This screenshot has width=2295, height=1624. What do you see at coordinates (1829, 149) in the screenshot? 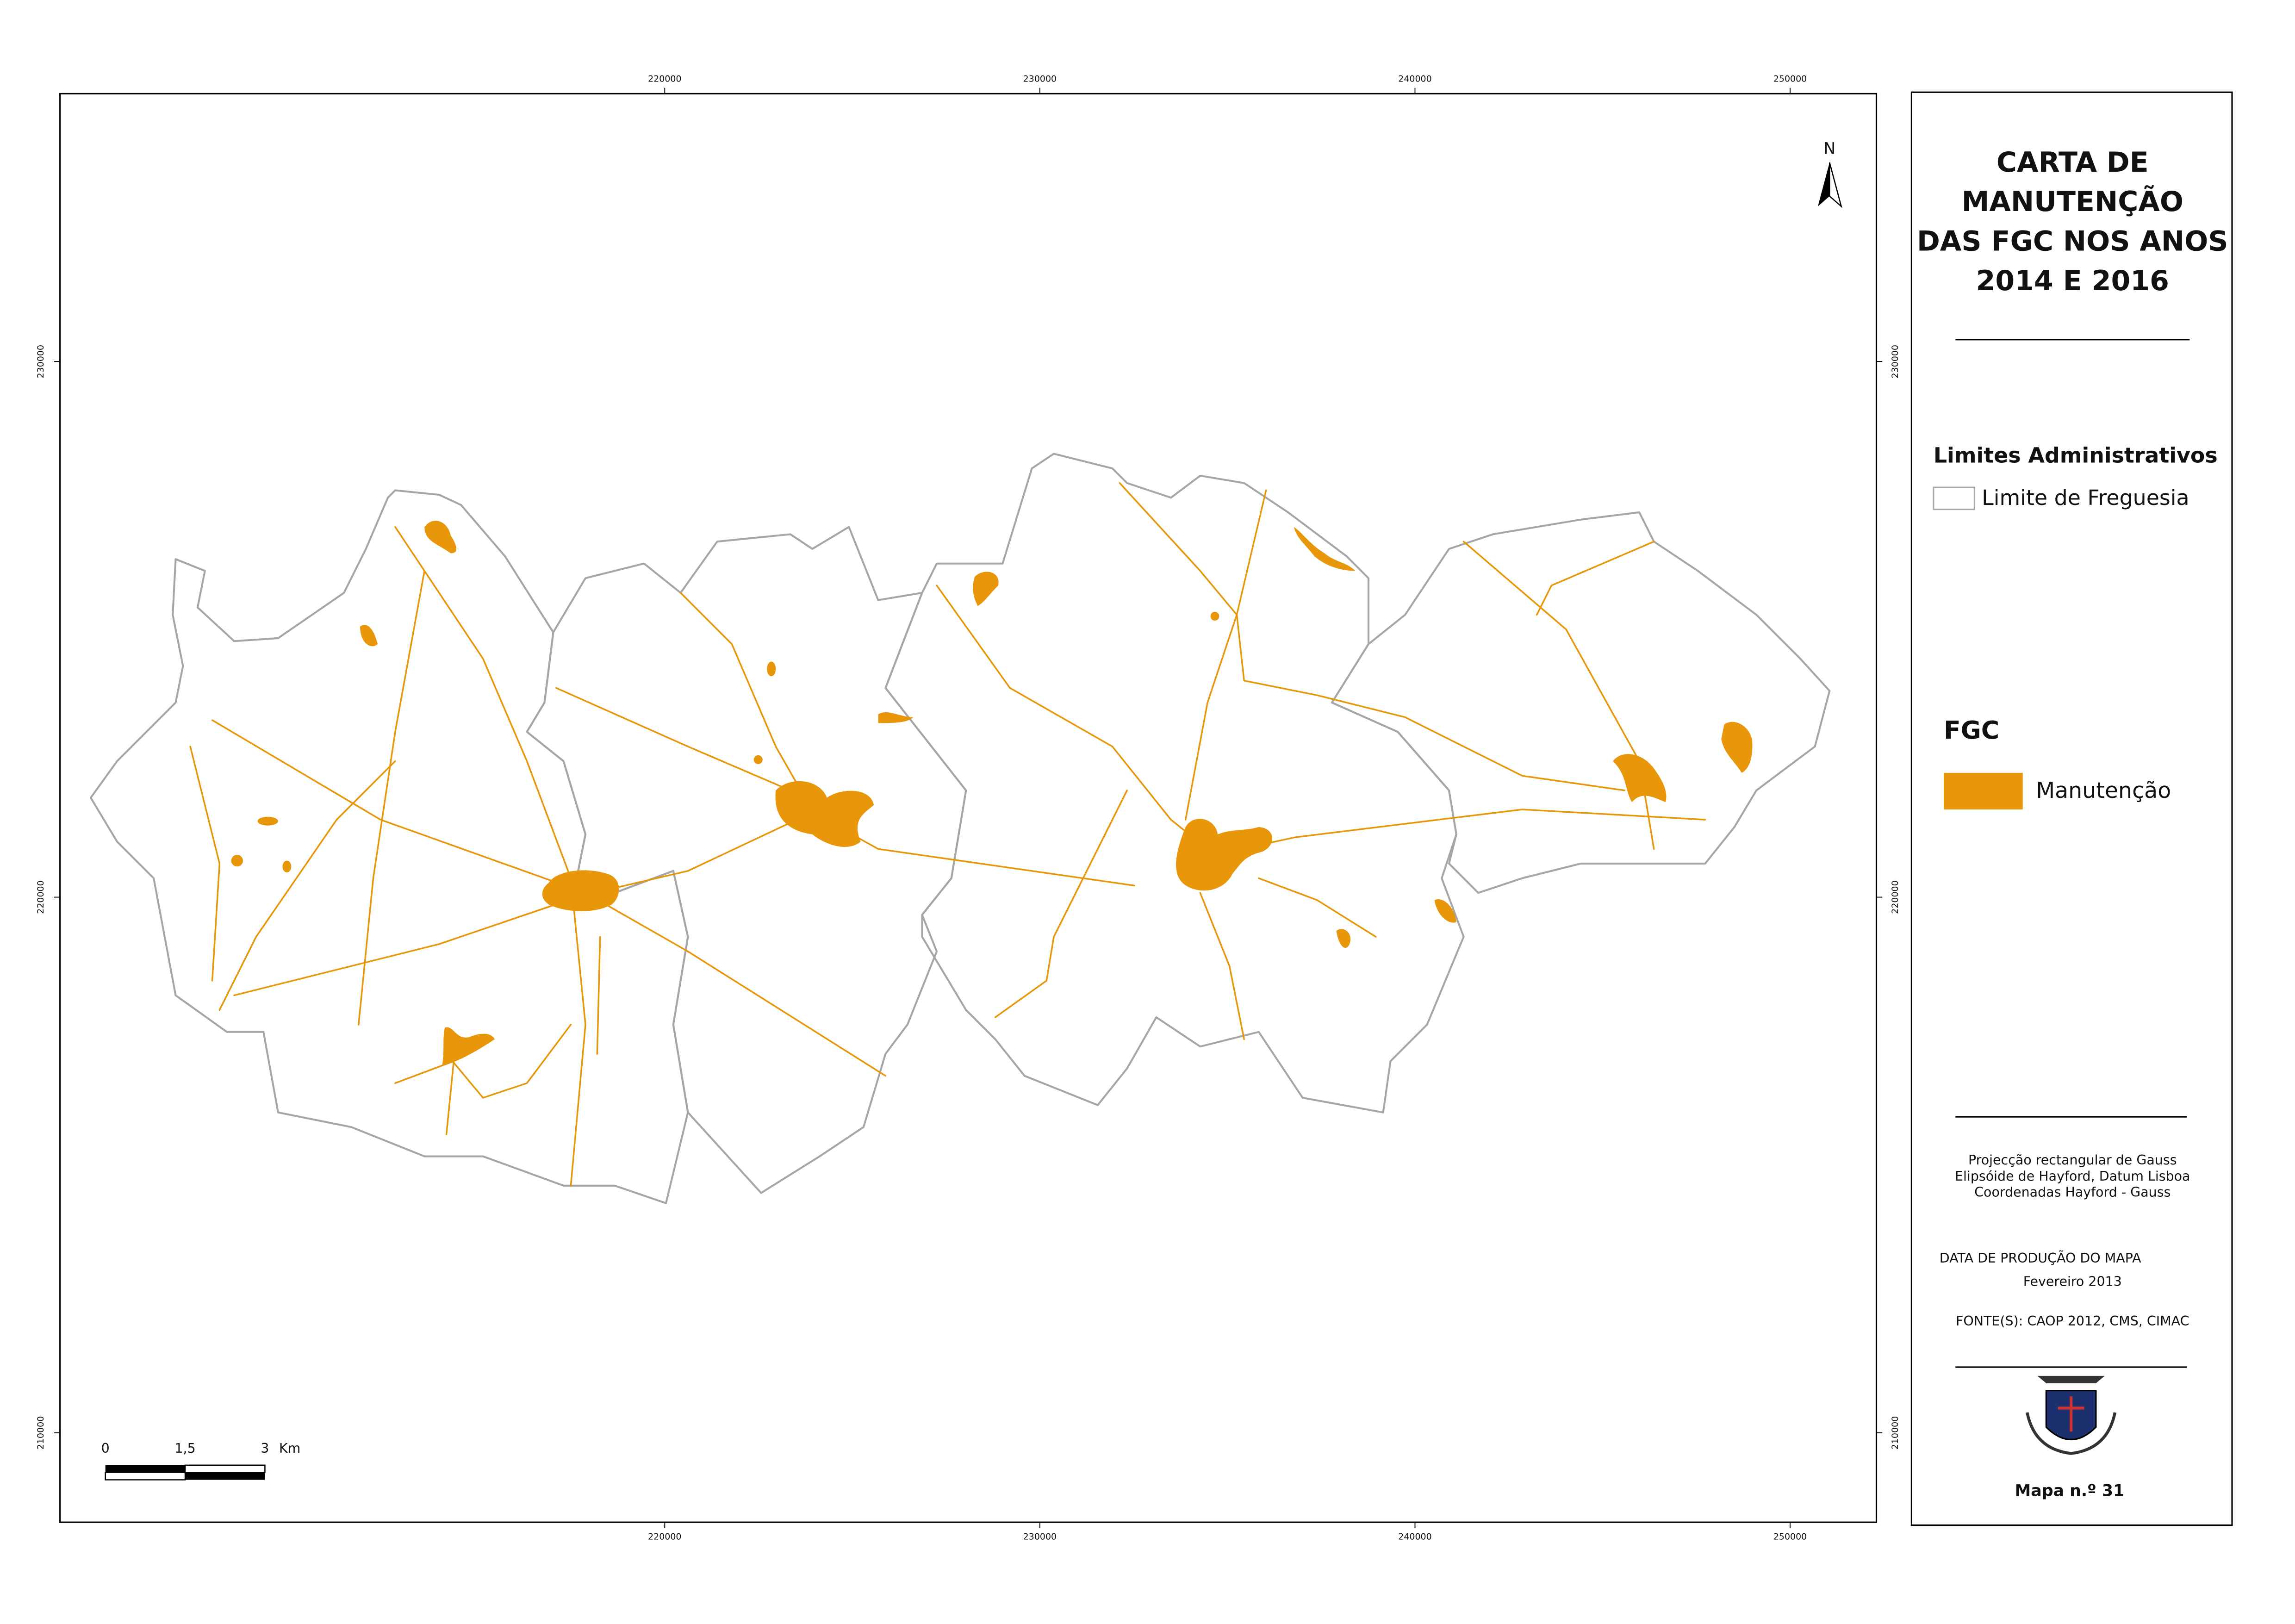
I see `north-label: N` at bounding box center [1829, 149].